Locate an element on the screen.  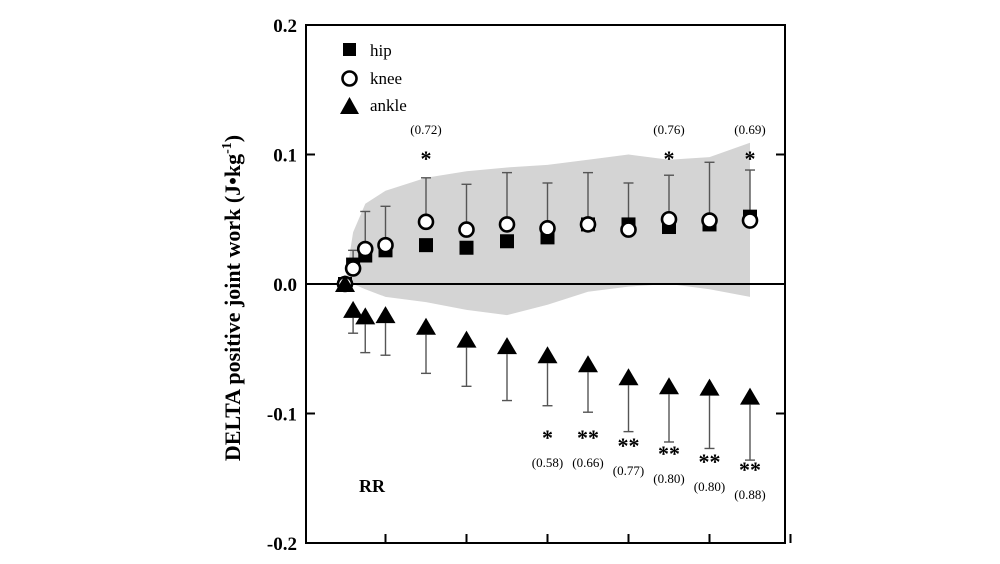
legend-knee-marker is located at coordinates (349, 78).